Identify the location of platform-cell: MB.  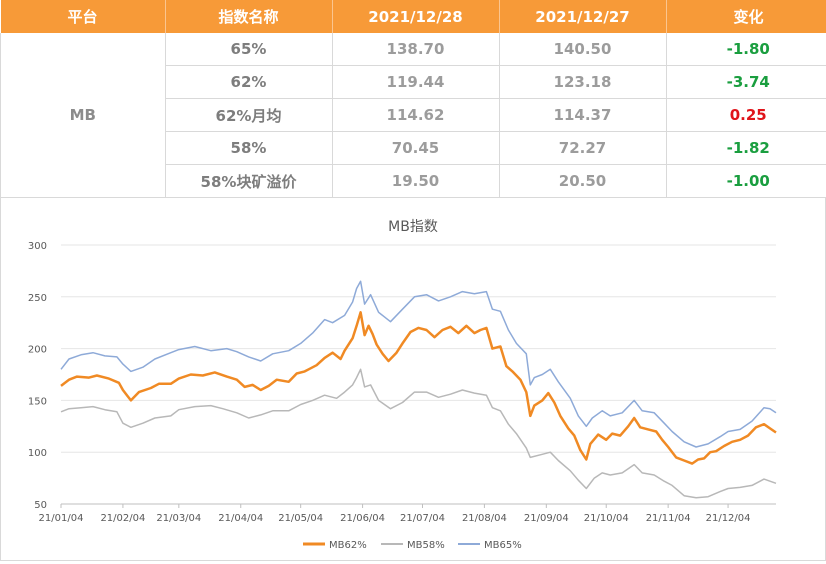
(83, 115).